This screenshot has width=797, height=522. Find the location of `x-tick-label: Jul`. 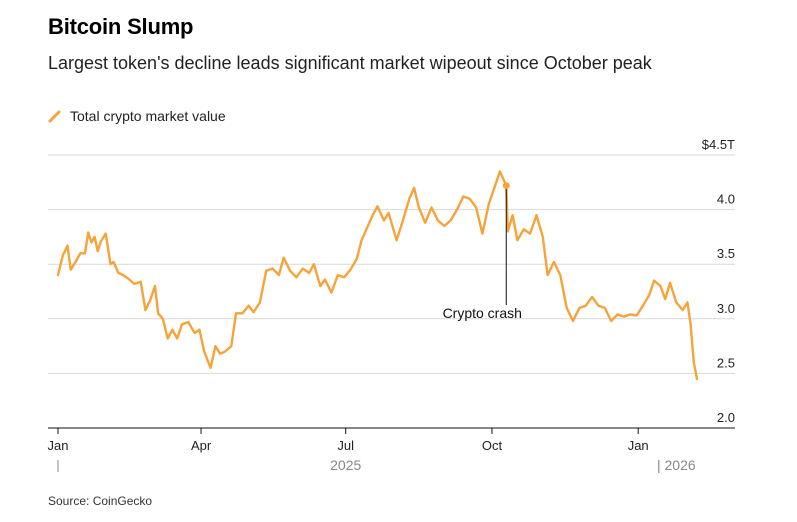

x-tick-label: Jul is located at coordinates (345, 445).